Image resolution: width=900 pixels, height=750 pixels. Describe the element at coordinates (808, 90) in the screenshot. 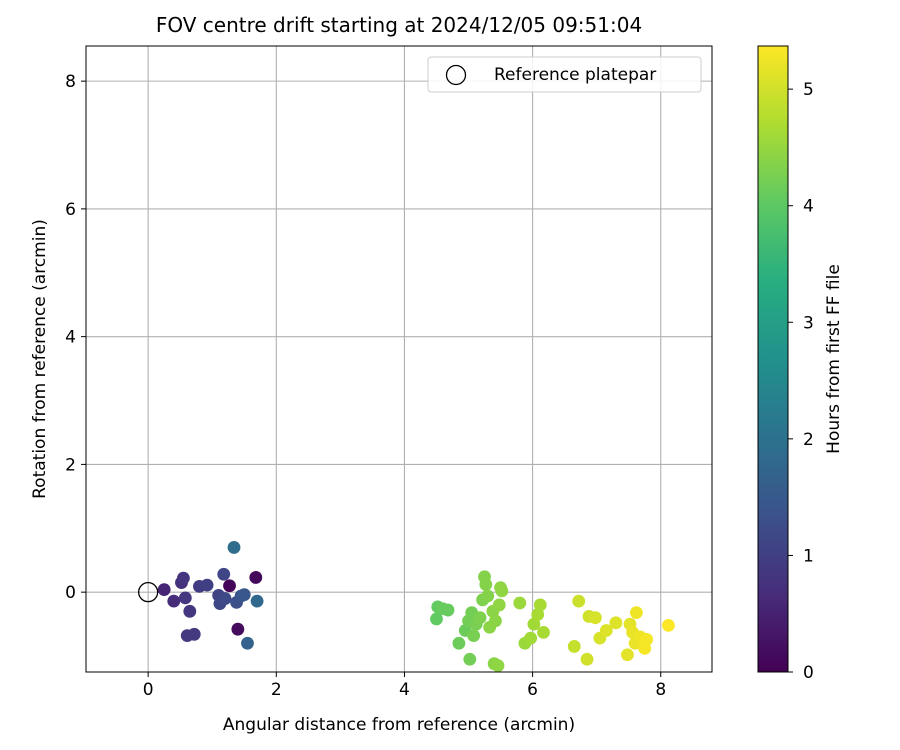

I see `colorbar-tick-label: 5` at that location.